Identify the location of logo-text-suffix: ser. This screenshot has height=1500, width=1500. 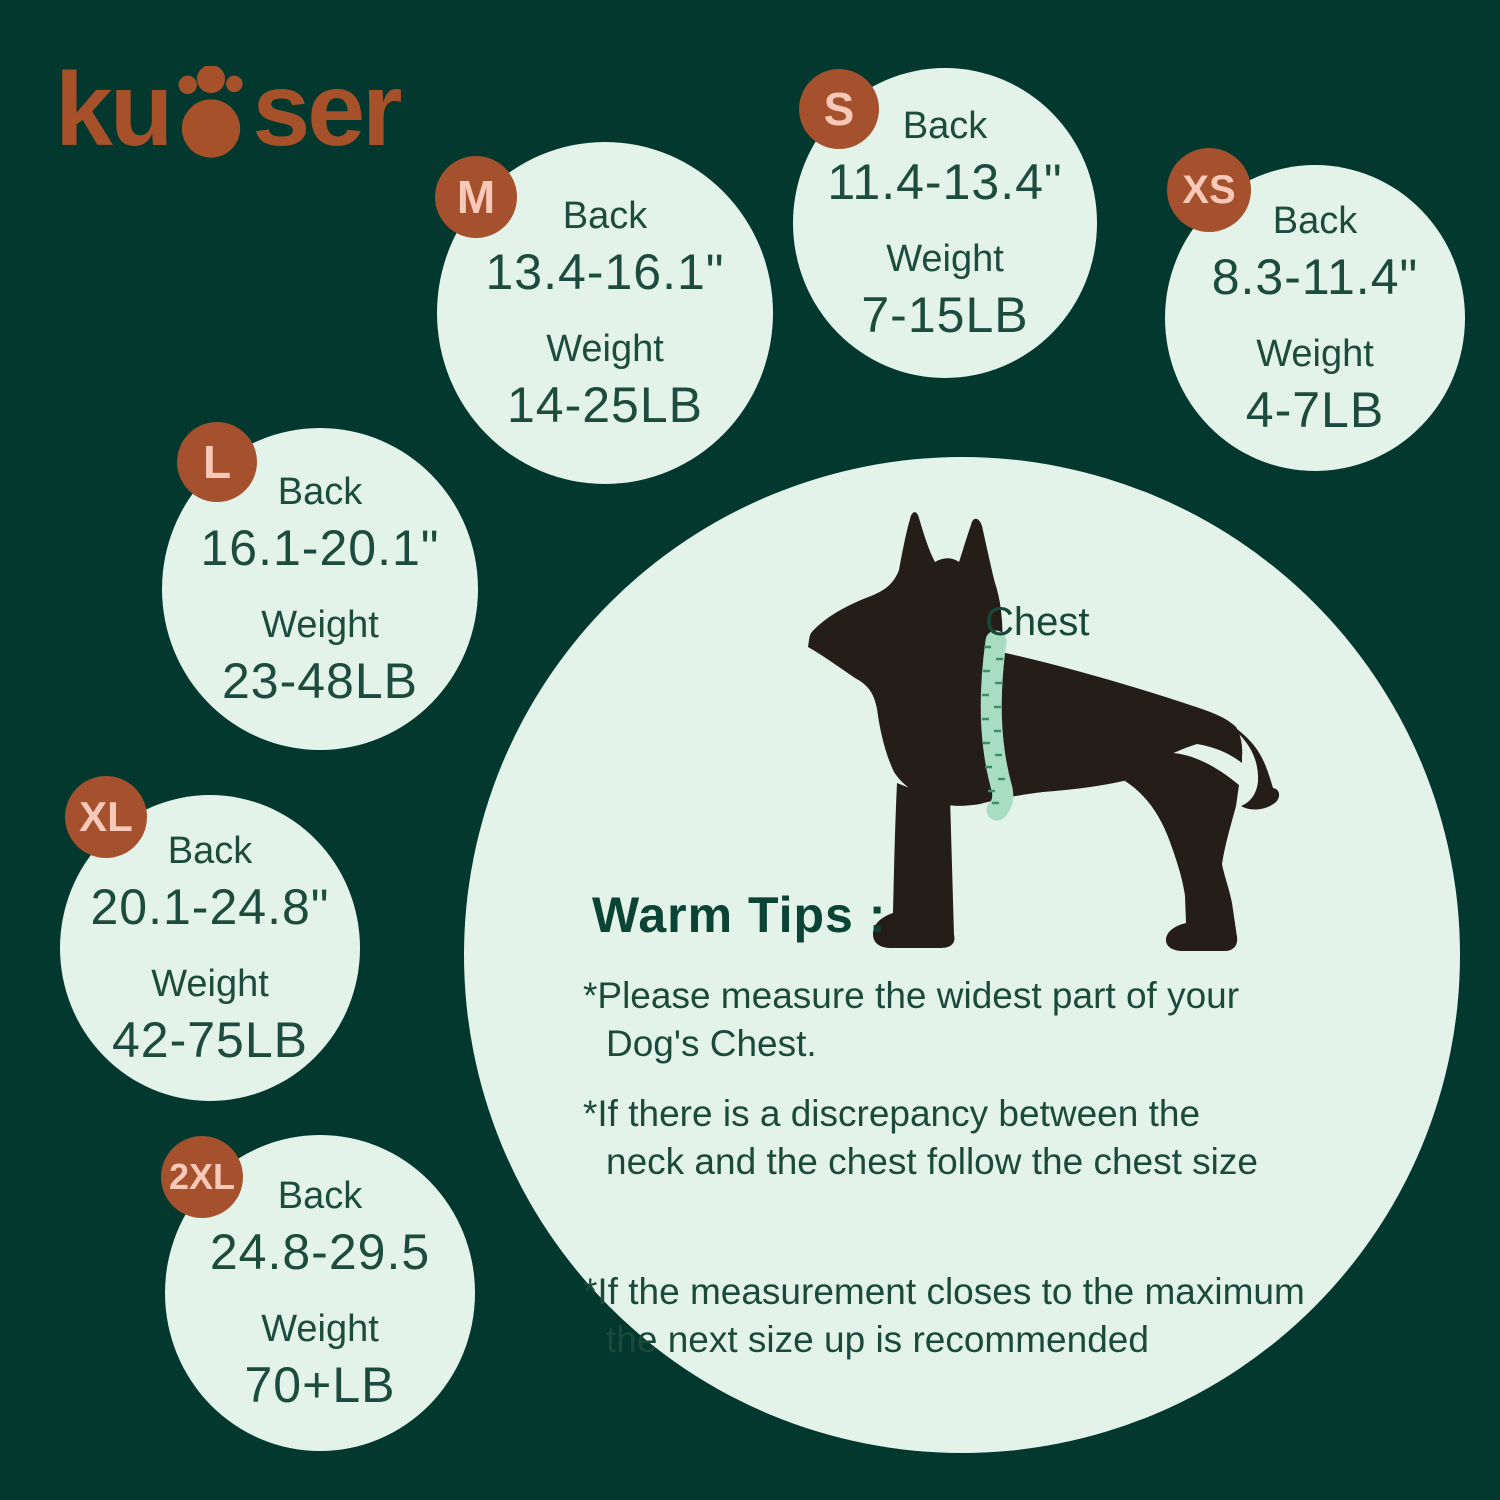
(327, 110).